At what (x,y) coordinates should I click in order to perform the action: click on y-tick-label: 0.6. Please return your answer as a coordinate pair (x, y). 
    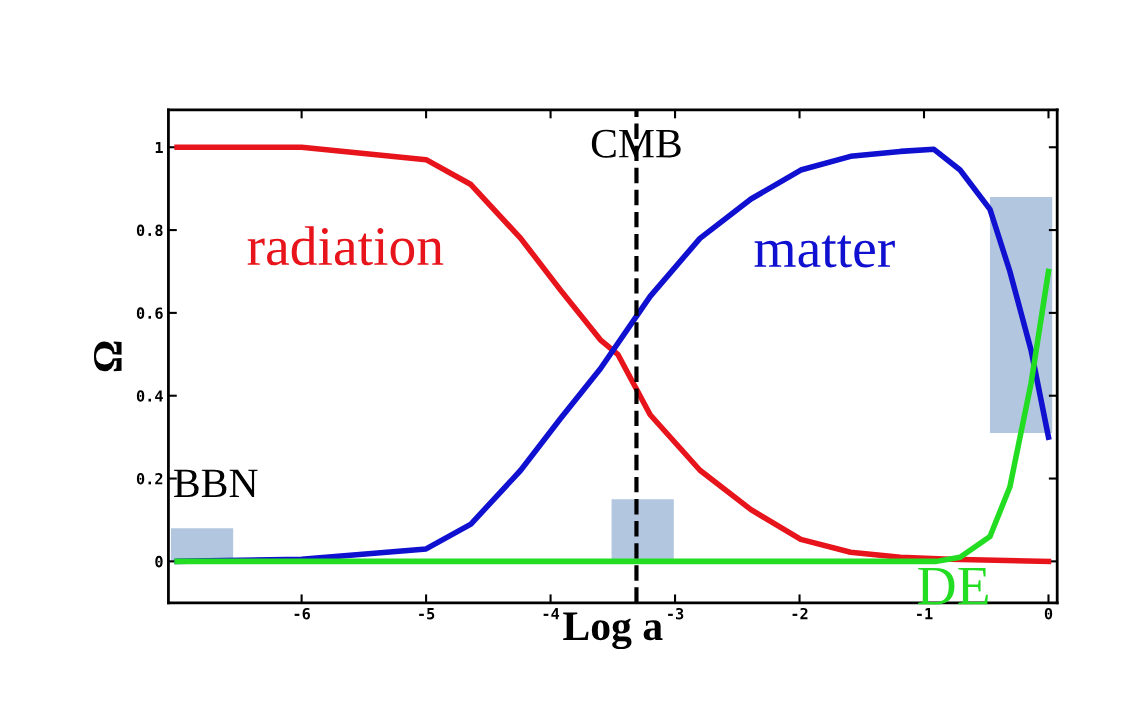
    Looking at the image, I should click on (149, 313).